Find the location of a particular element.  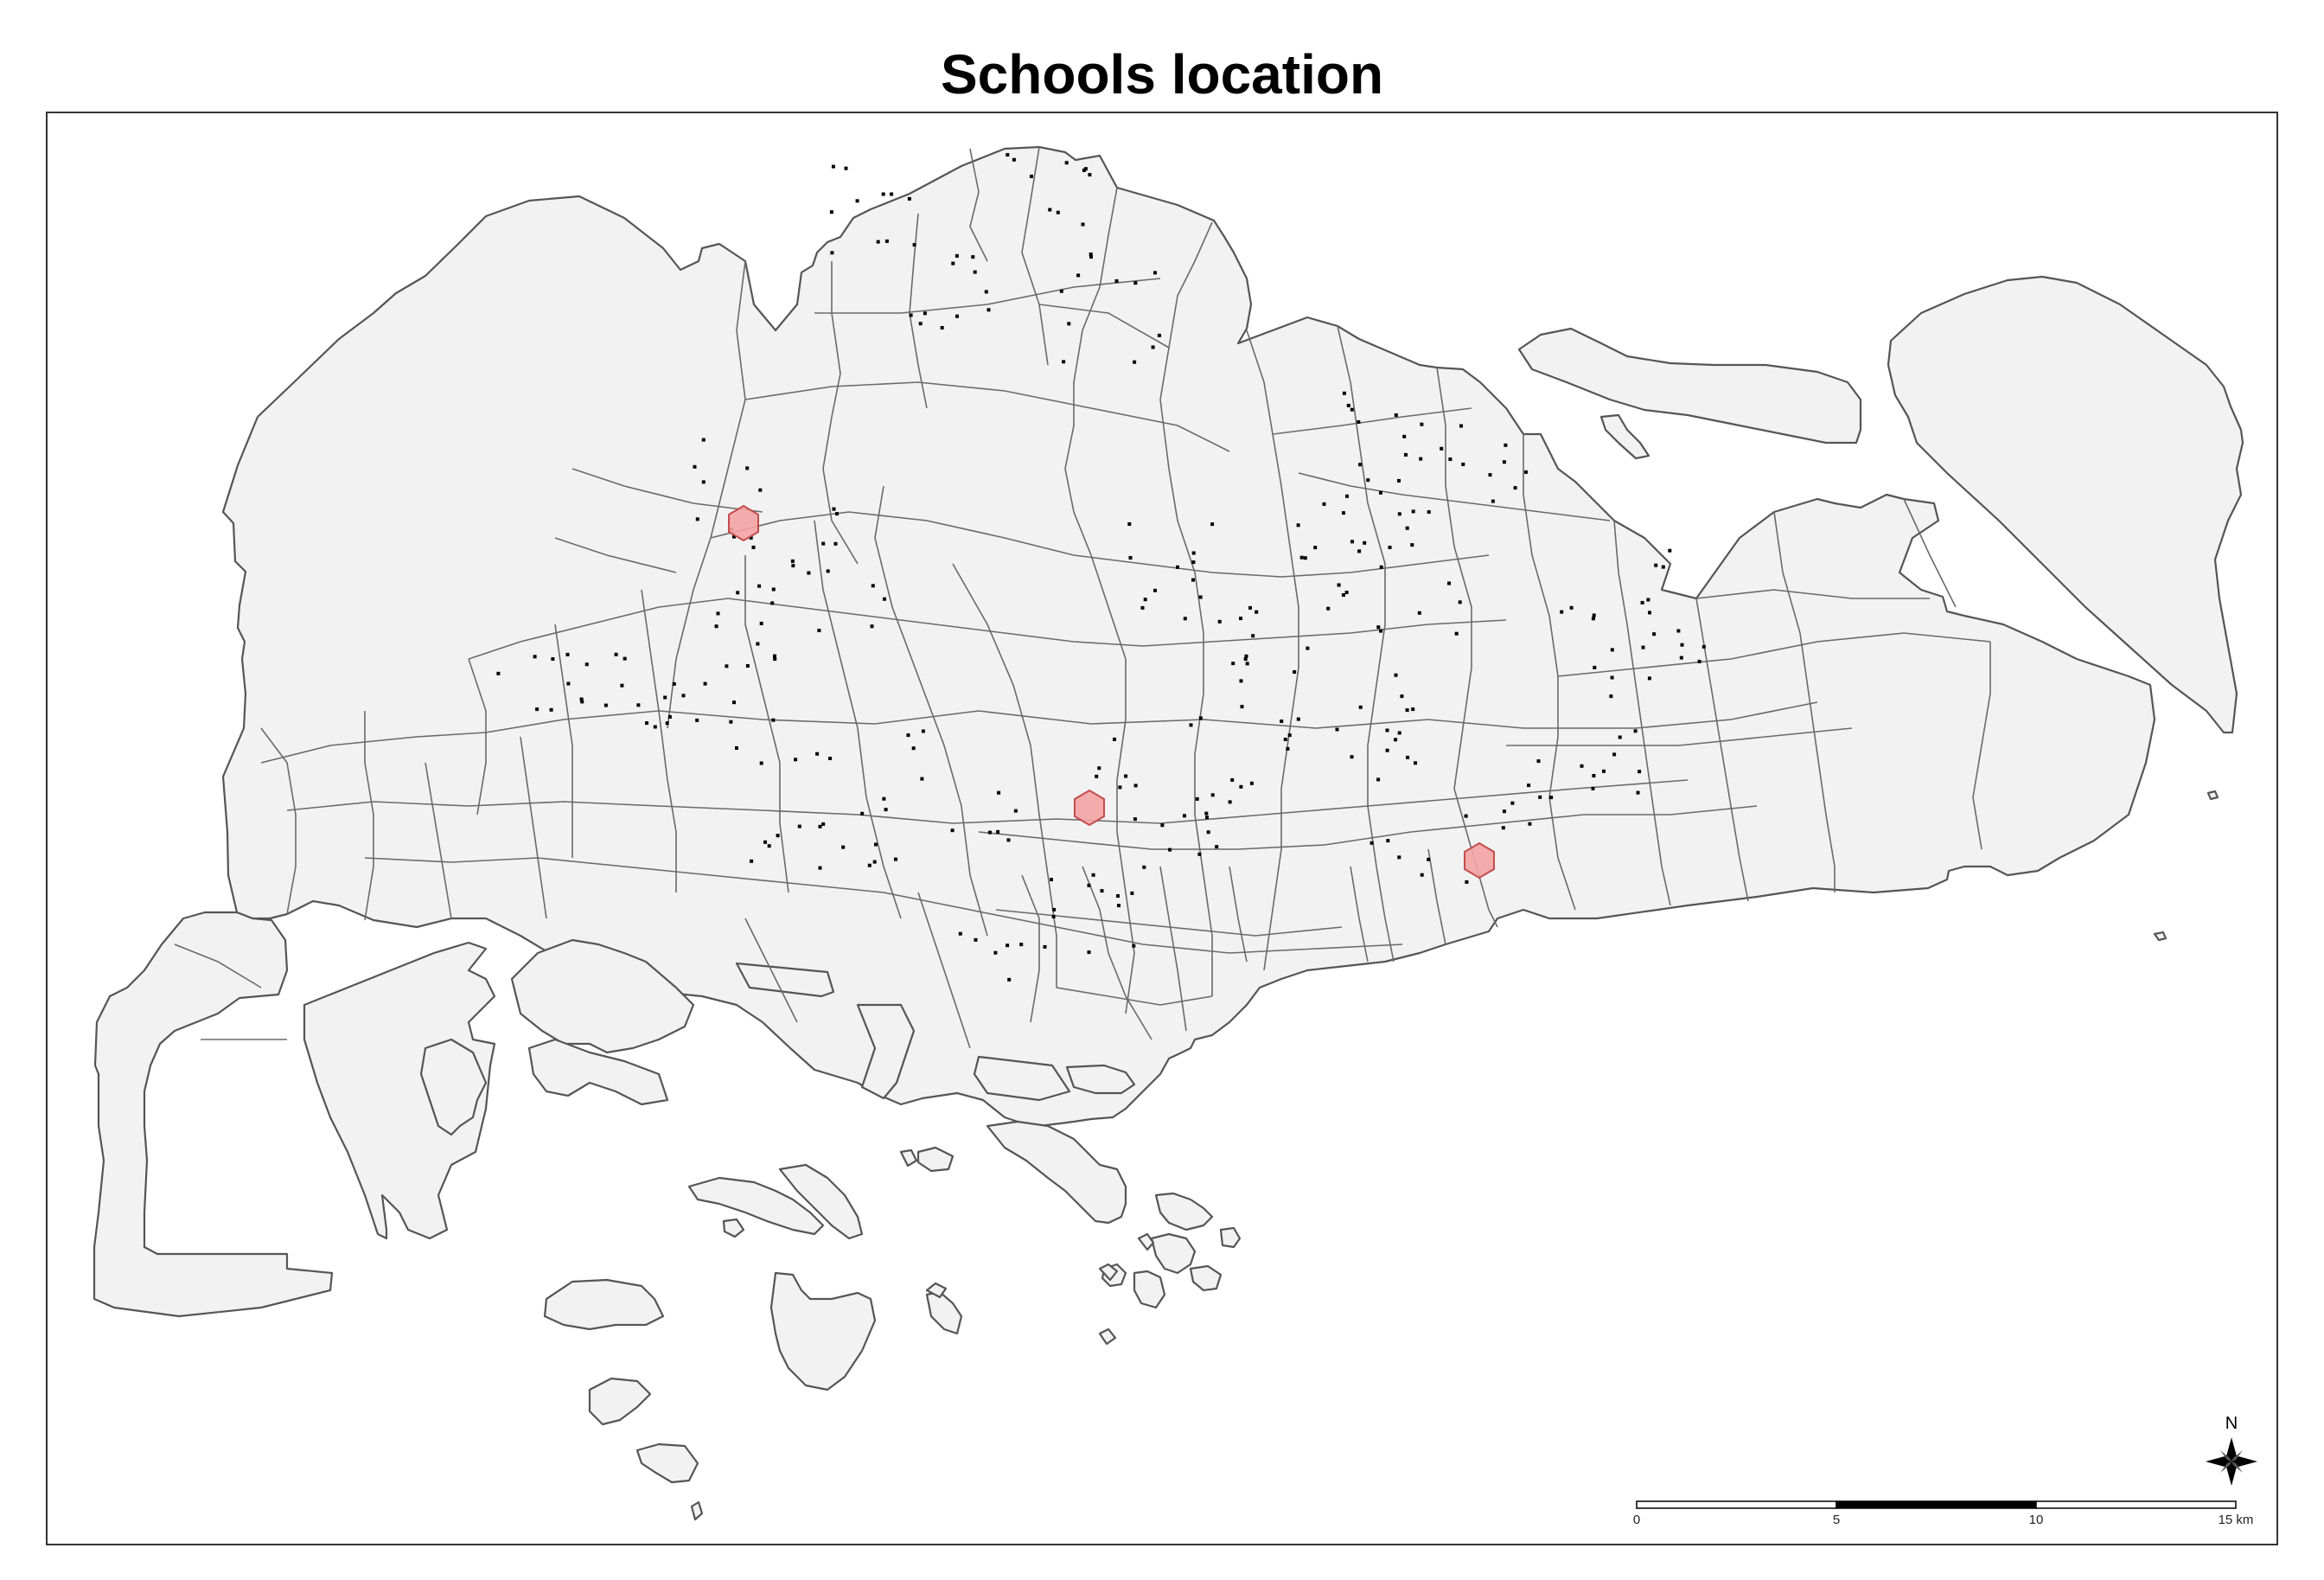

hexagon-marker-toa-payoh is located at coordinates (1089, 808).